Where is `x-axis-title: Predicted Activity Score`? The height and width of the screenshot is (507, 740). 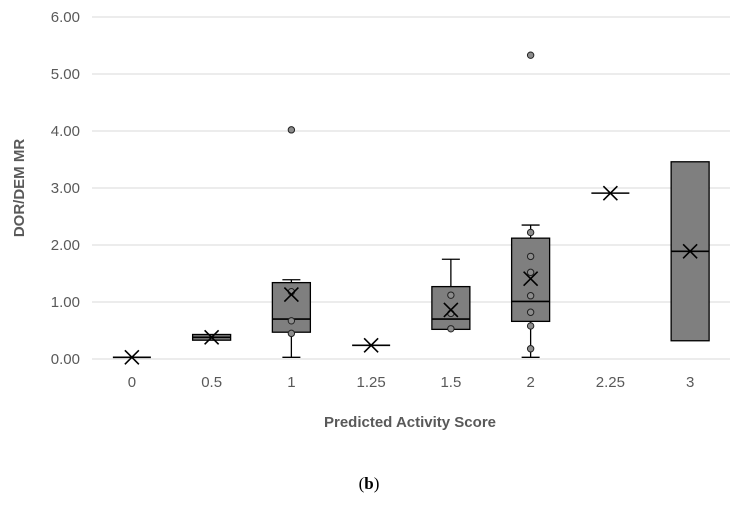 x-axis-title: Predicted Activity Score is located at coordinates (410, 422).